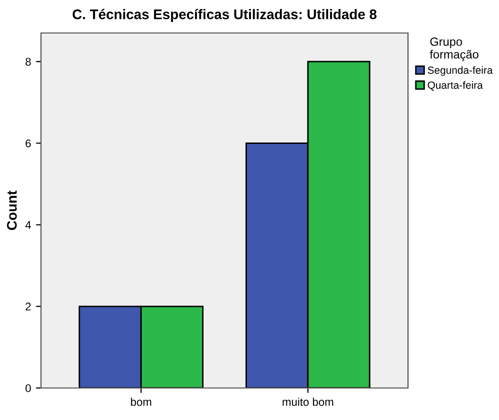 The height and width of the screenshot is (420, 499). Describe the element at coordinates (460, 71) in the screenshot. I see `legend-label: Segunda-feira` at that location.